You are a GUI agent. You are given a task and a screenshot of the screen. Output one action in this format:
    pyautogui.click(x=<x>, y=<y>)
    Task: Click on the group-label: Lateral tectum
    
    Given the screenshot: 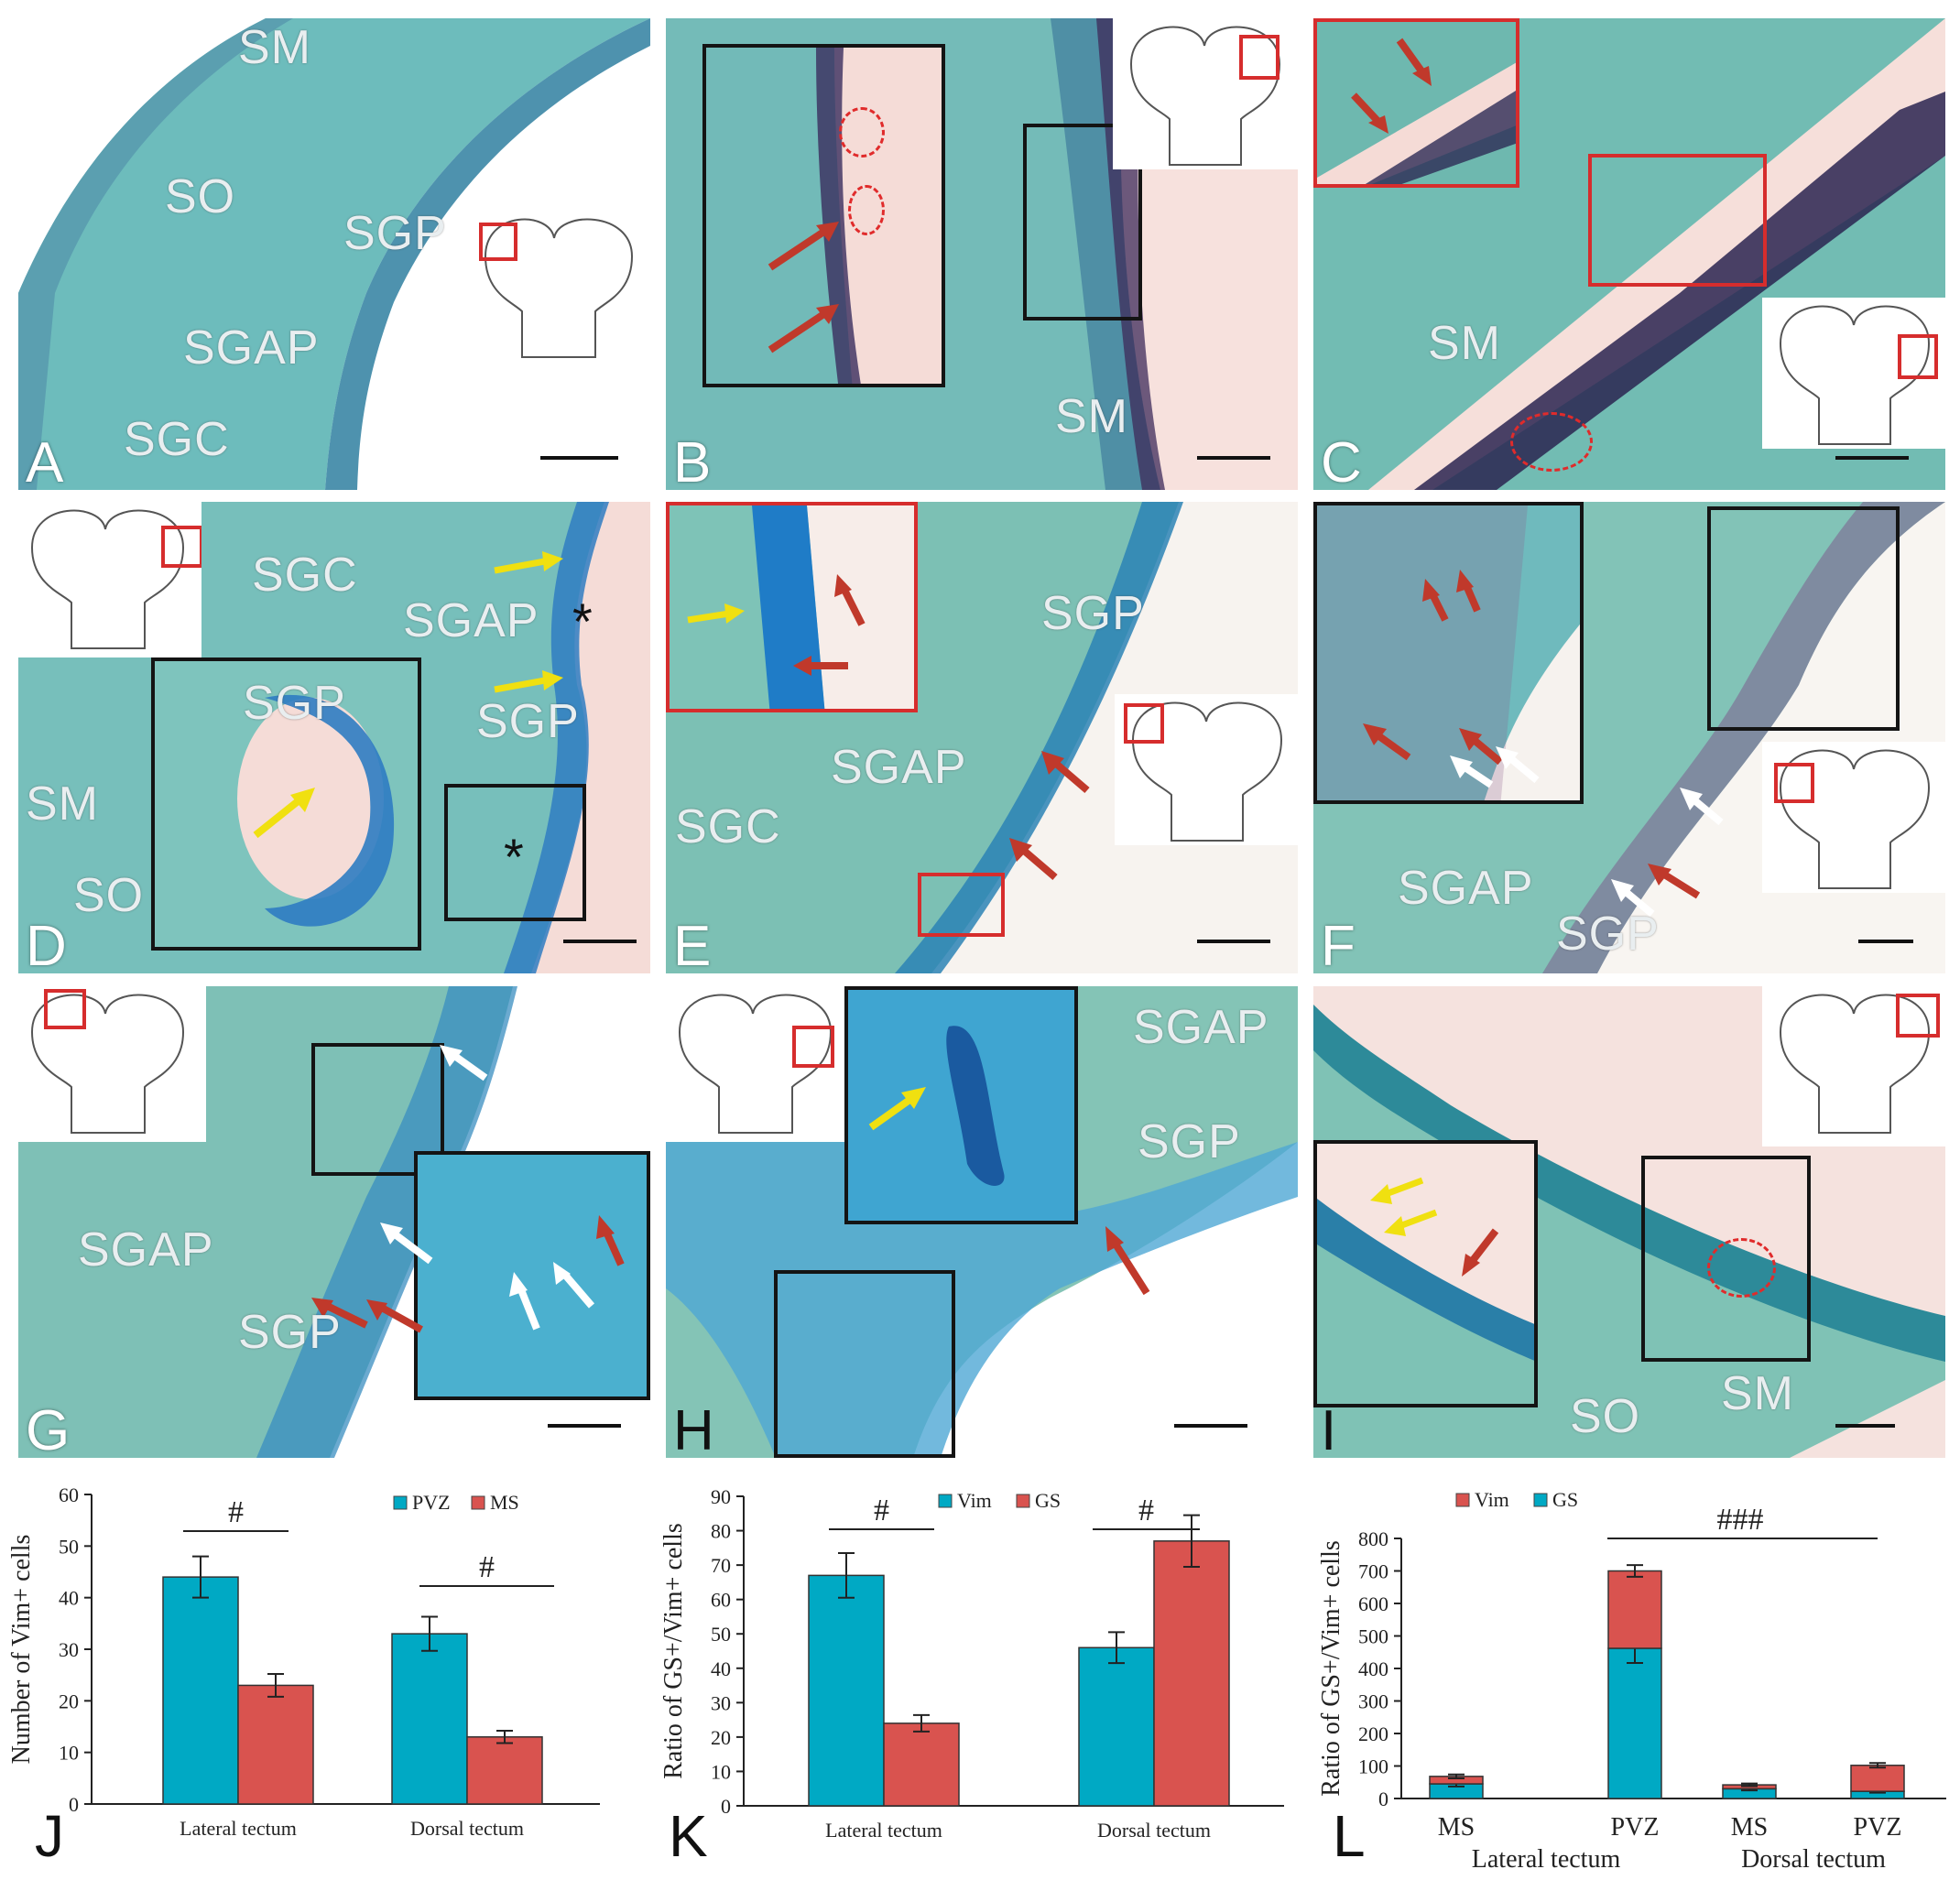 What is the action you would take?
    pyautogui.click(x=1546, y=1859)
    